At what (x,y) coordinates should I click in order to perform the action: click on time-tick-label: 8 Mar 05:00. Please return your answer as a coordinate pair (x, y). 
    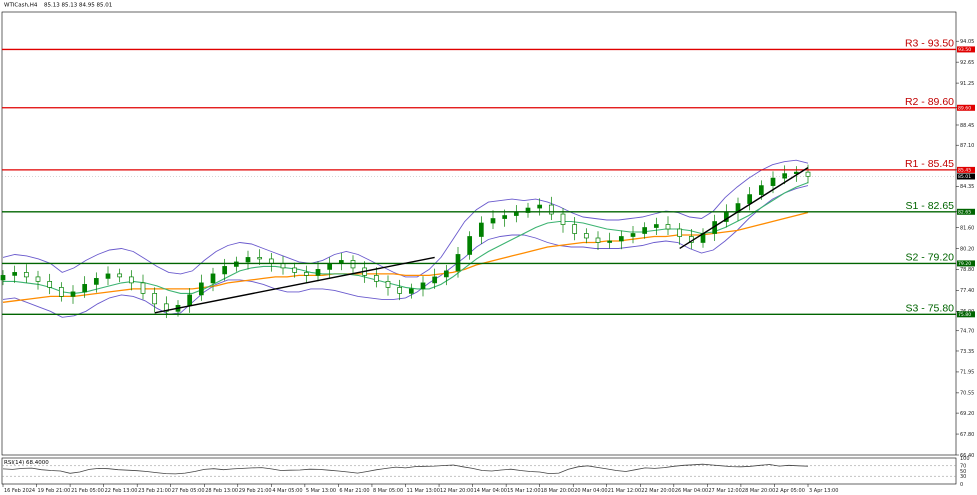
    Looking at the image, I should click on (388, 491).